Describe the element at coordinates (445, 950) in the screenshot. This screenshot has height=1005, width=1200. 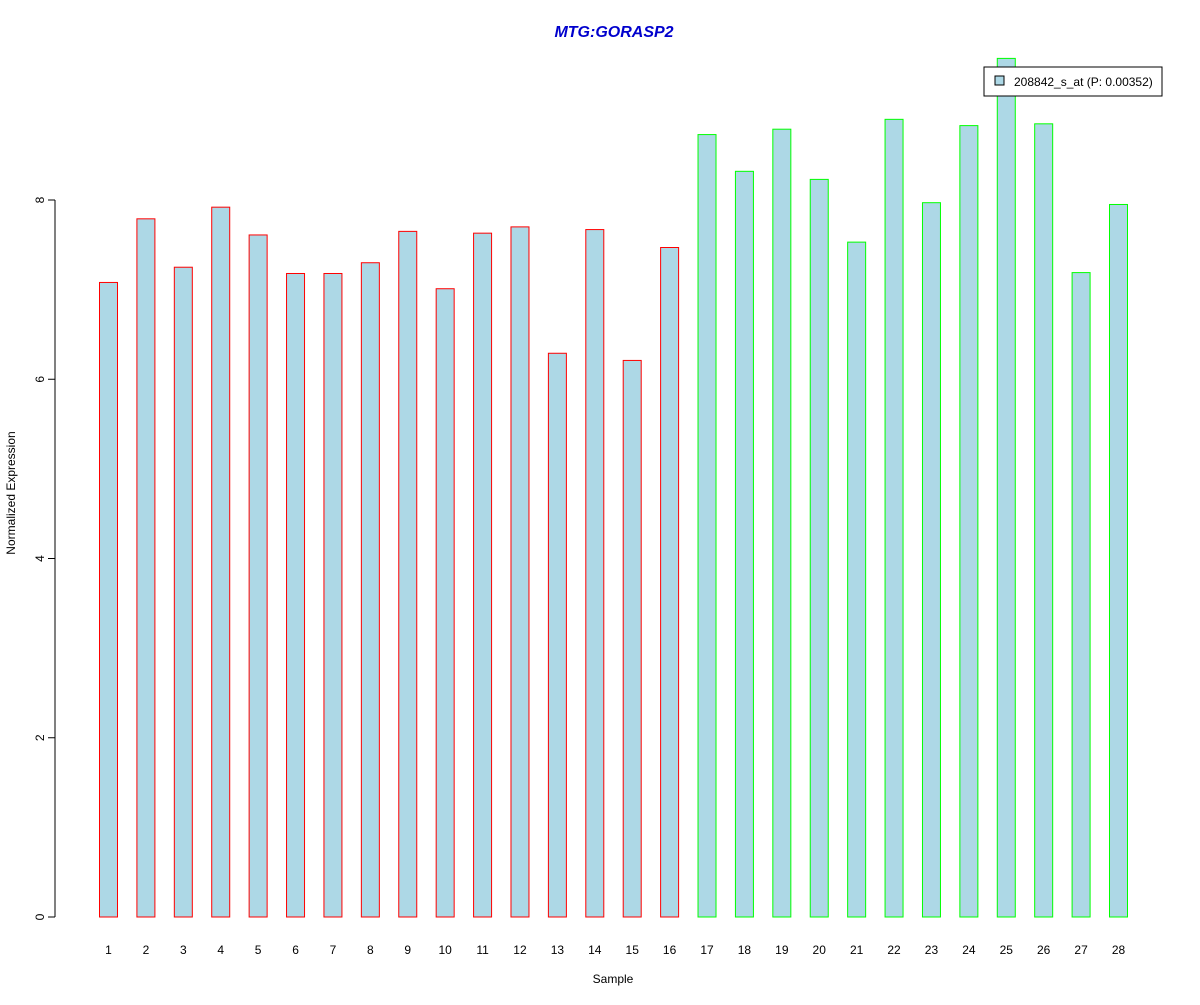
I see `x-tick-label: 10` at that location.